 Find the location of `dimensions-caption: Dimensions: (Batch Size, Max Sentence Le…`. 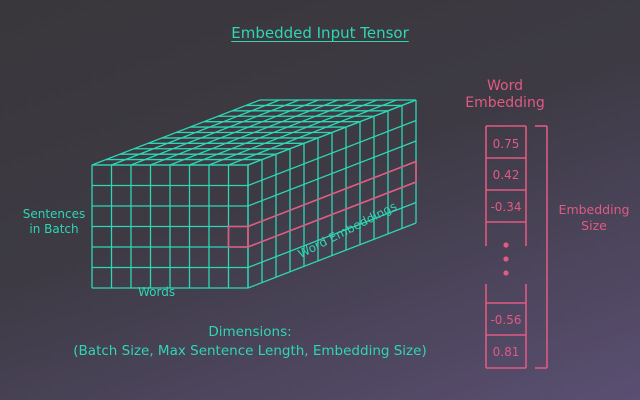

dimensions-caption: Dimensions: (Batch Size, Max Sentence Le… is located at coordinates (250, 342).